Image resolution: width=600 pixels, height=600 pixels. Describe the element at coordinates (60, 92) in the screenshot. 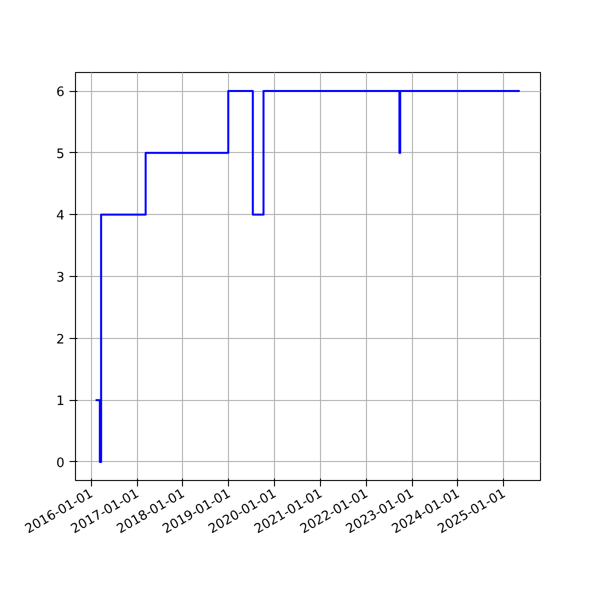

I see `y-tick-label: 6` at that location.